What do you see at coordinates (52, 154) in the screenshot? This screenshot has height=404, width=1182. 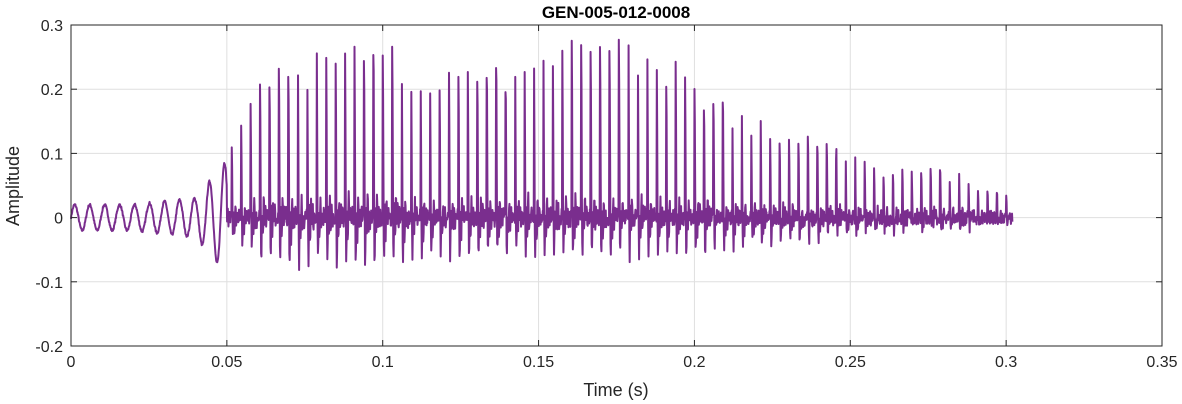 I see `y-tick-label: 0.1` at bounding box center [52, 154].